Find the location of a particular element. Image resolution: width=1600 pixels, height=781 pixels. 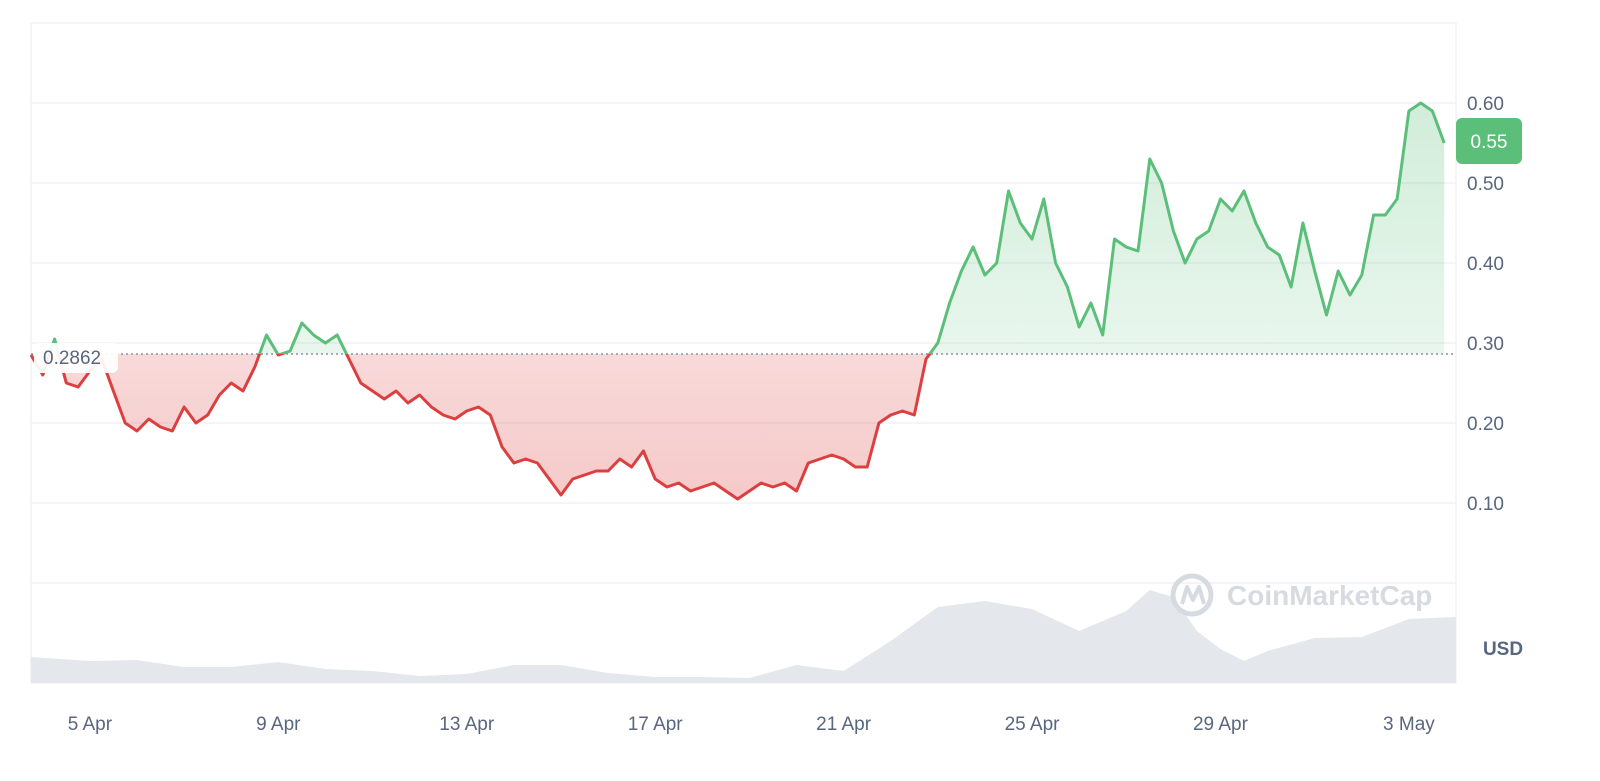

coinmarketcap-watermark: CoinMarketCap is located at coordinates (1301, 595).